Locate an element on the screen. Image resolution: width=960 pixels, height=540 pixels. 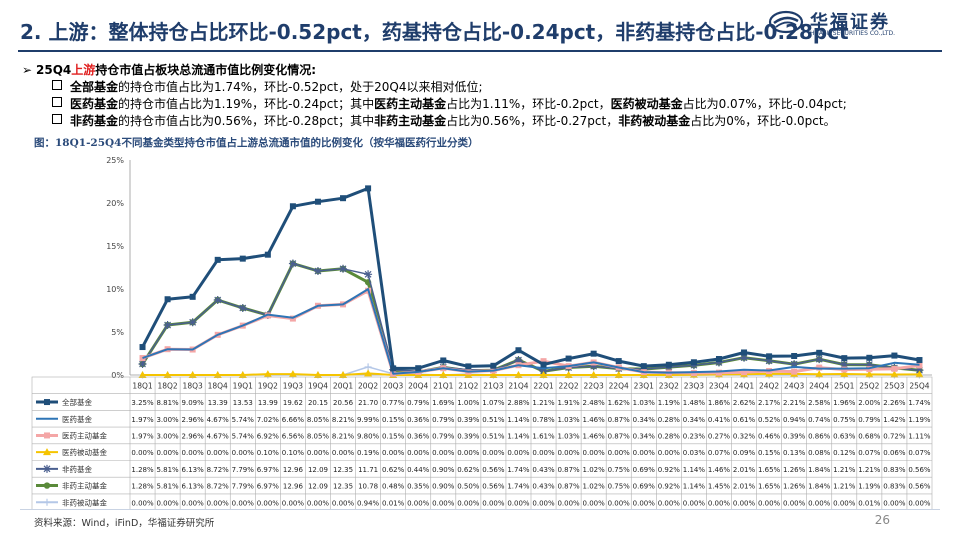
data-label: 0.61% is located at coordinates (744, 420).